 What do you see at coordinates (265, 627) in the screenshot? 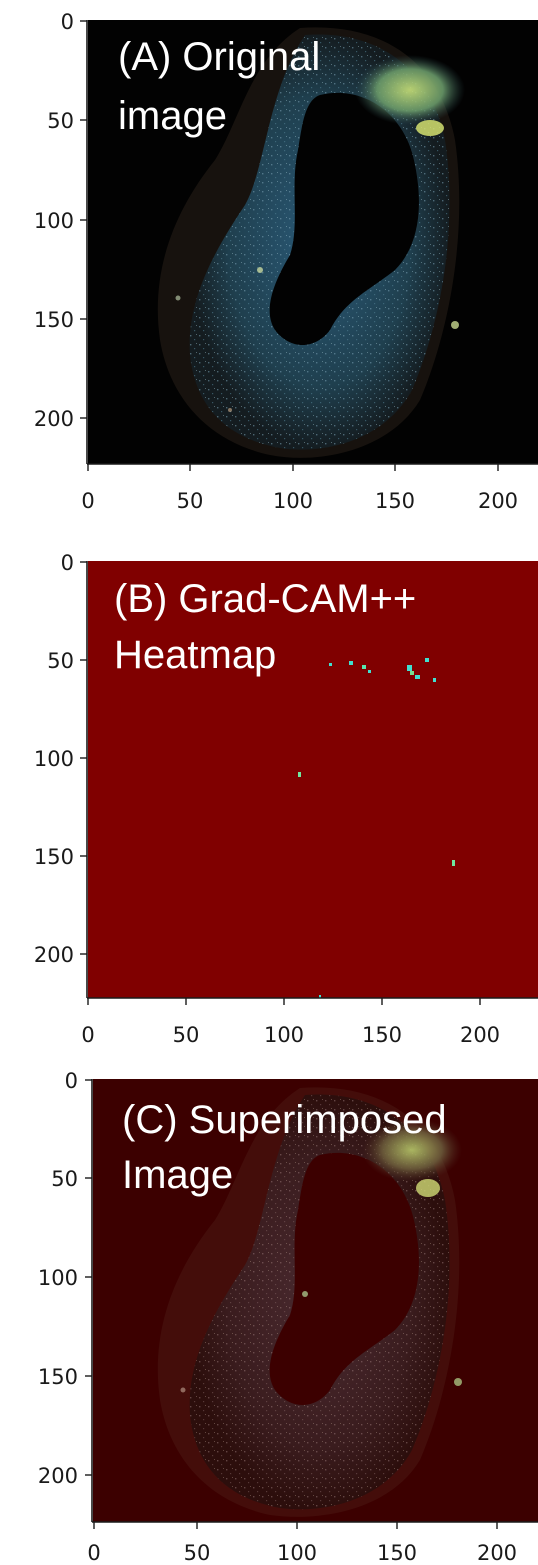
I see `panel-b-label: (B) Grad-CAM++ Heatmap` at bounding box center [265, 627].